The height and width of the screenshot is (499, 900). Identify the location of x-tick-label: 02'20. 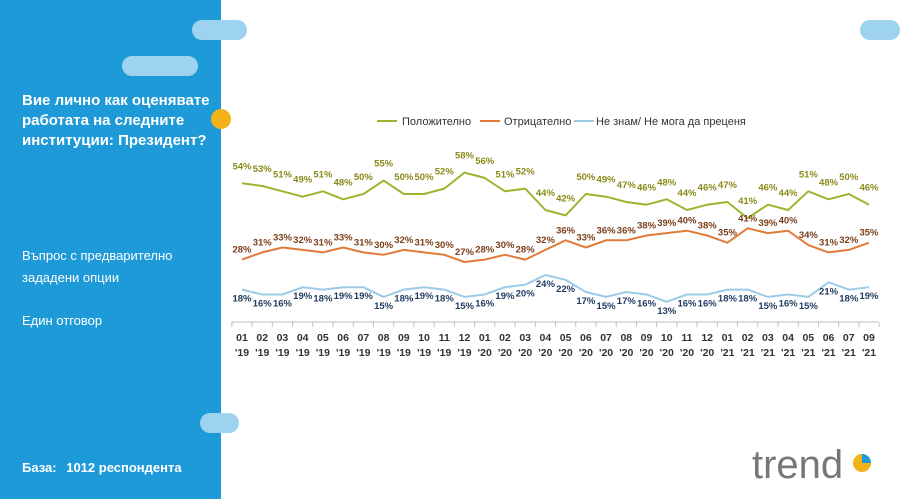
(505, 345).